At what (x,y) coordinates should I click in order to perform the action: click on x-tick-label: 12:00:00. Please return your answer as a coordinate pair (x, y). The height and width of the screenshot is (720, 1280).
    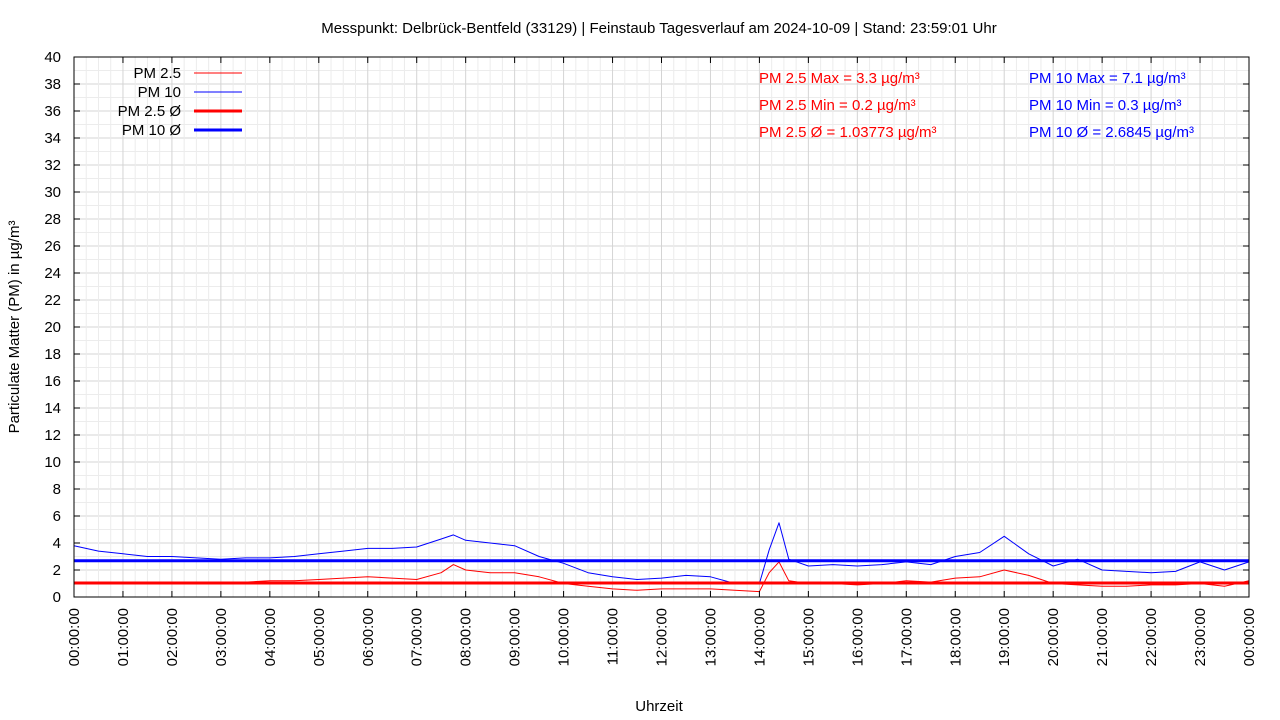
    Looking at the image, I should click on (662, 637).